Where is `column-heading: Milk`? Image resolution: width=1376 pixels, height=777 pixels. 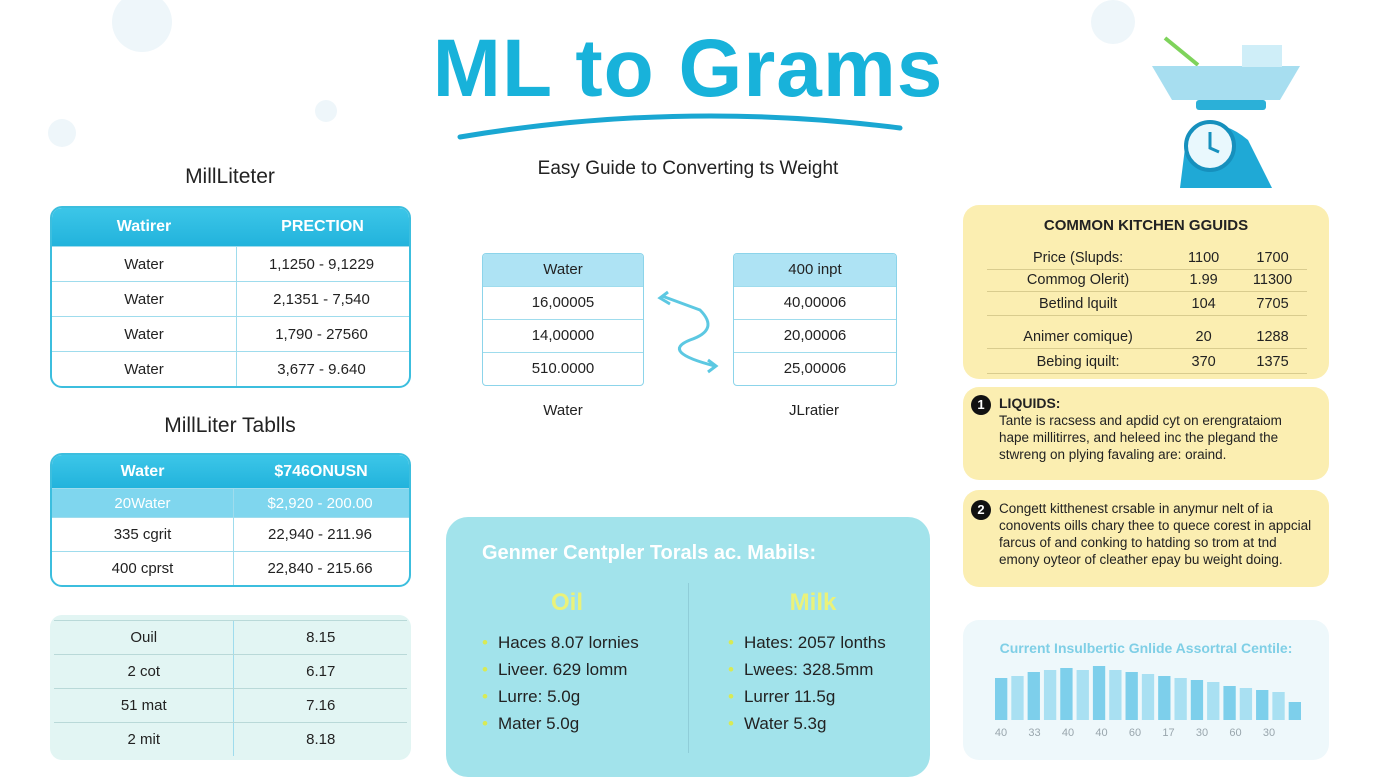 column-heading: Milk is located at coordinates (813, 602).